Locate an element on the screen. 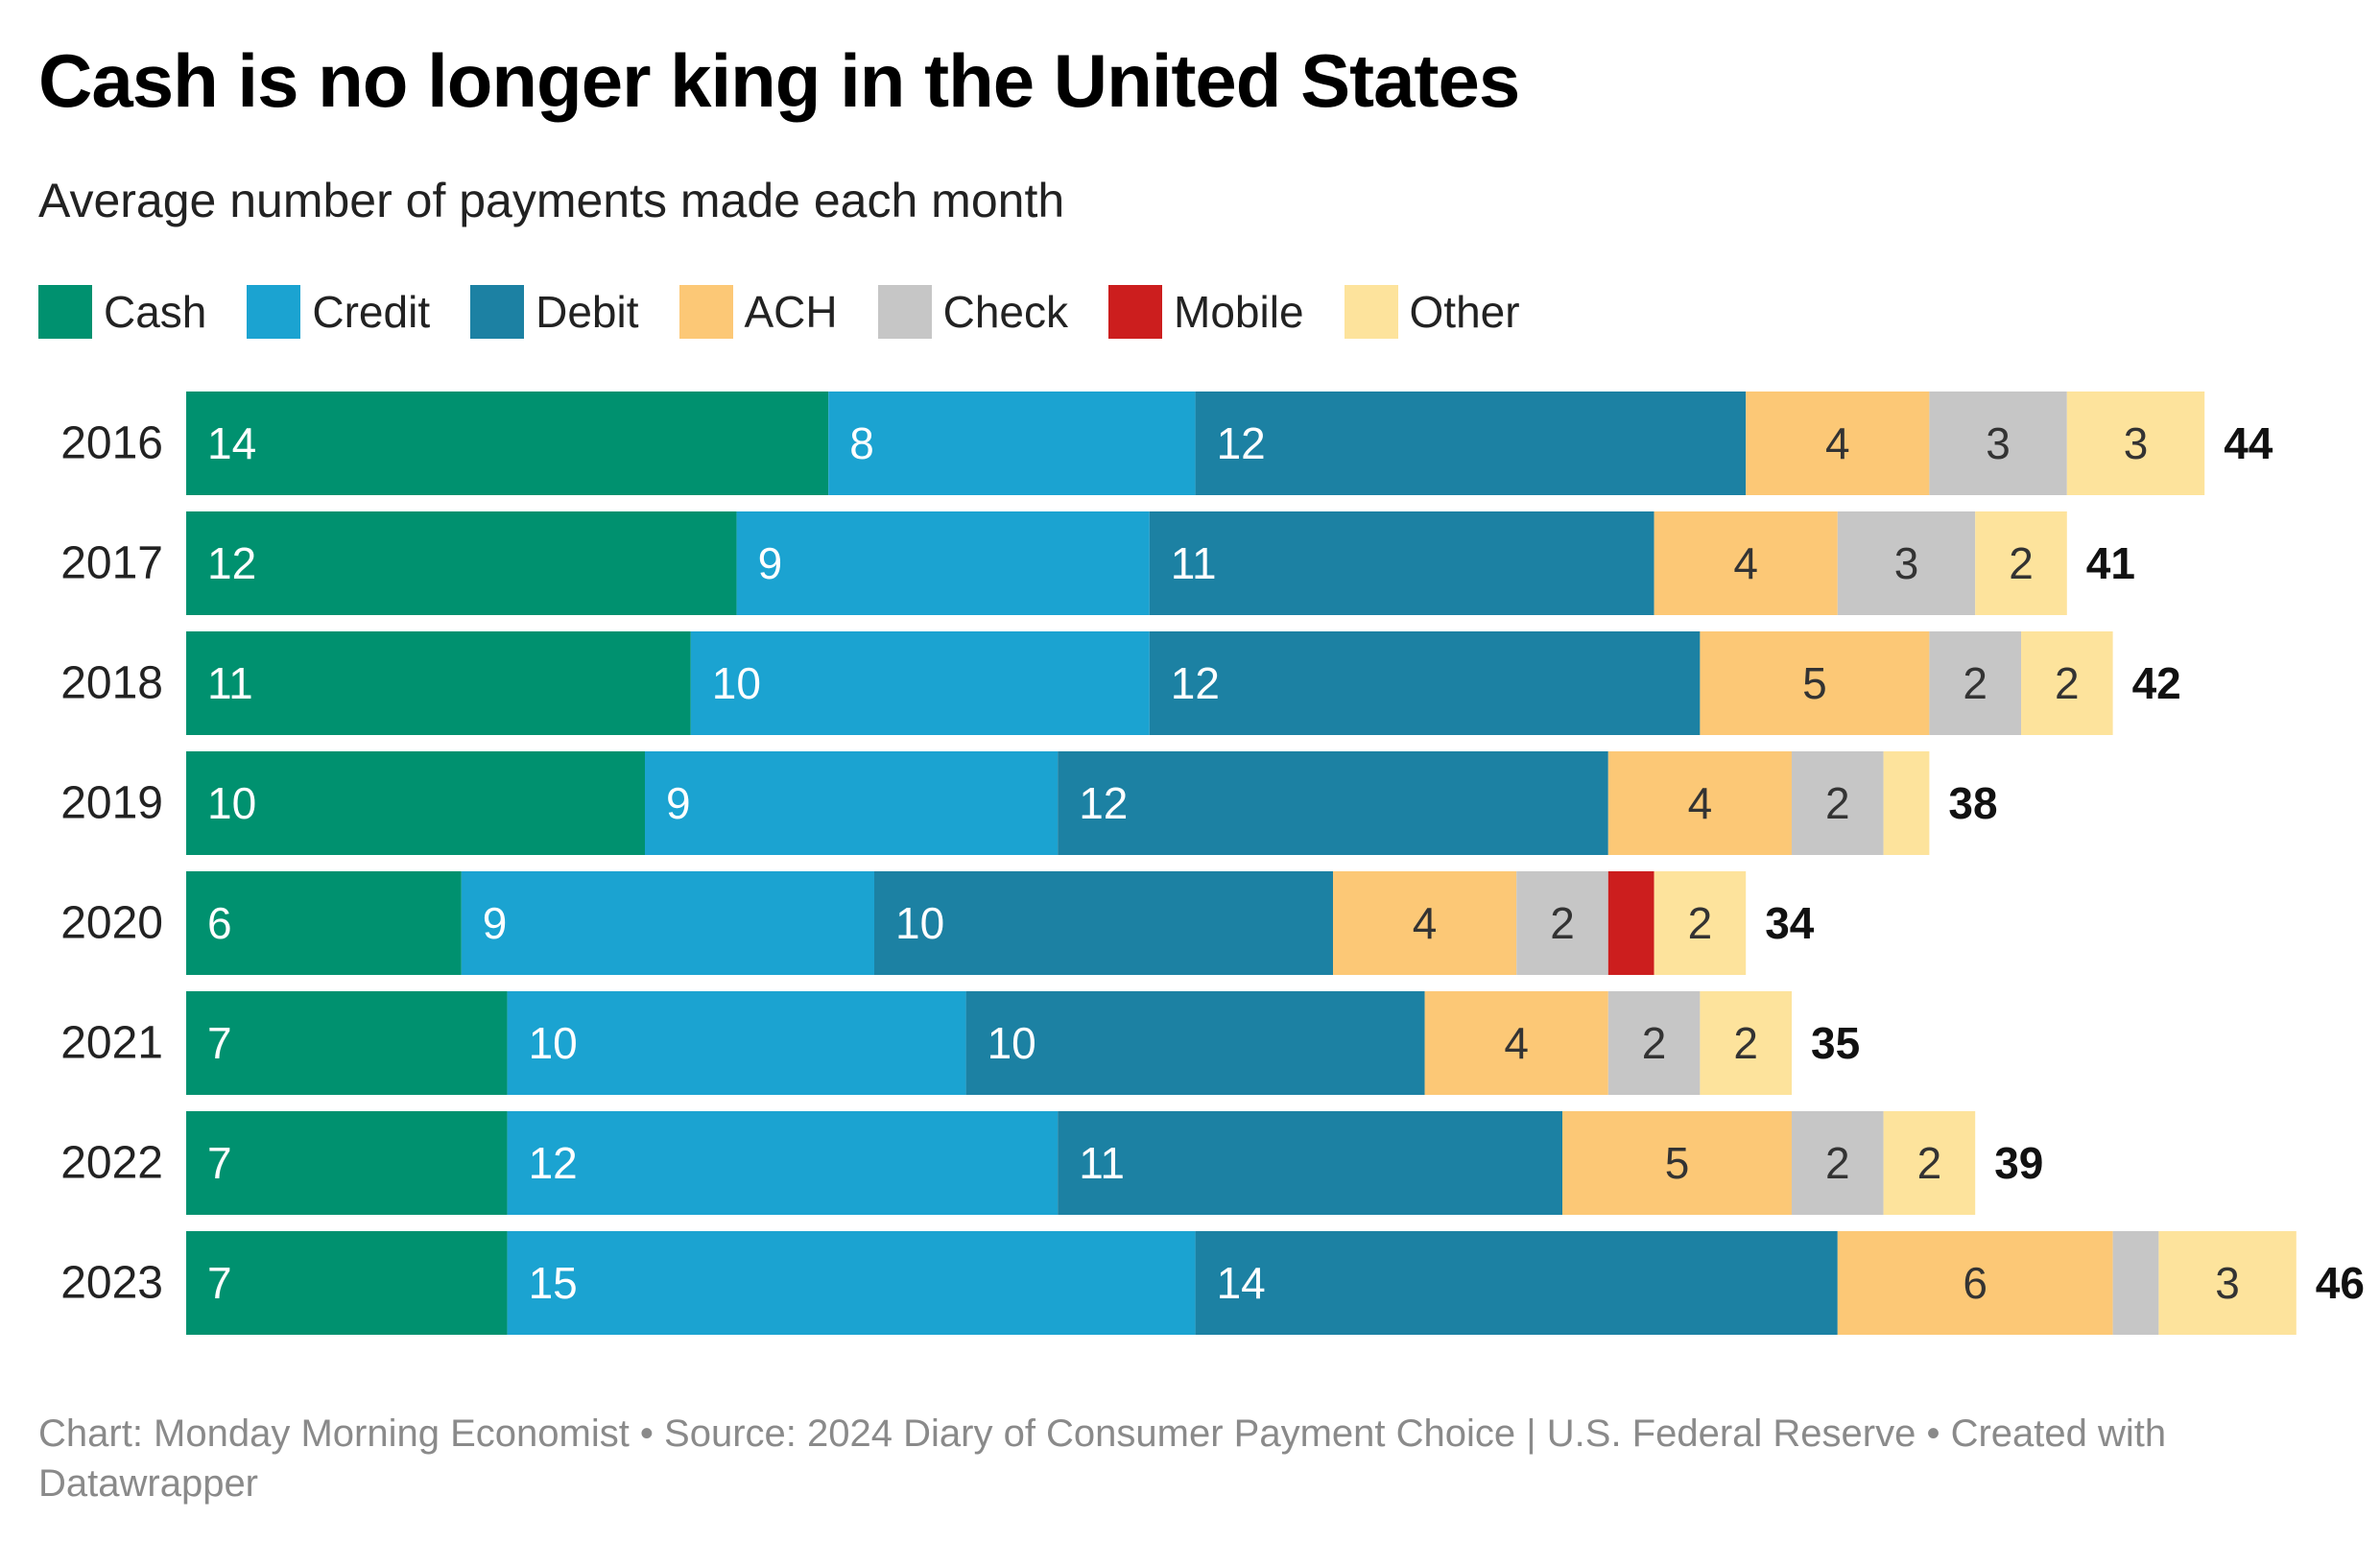 This screenshot has width=2380, height=1543. legend-item-cash: Cash is located at coordinates (122, 312).